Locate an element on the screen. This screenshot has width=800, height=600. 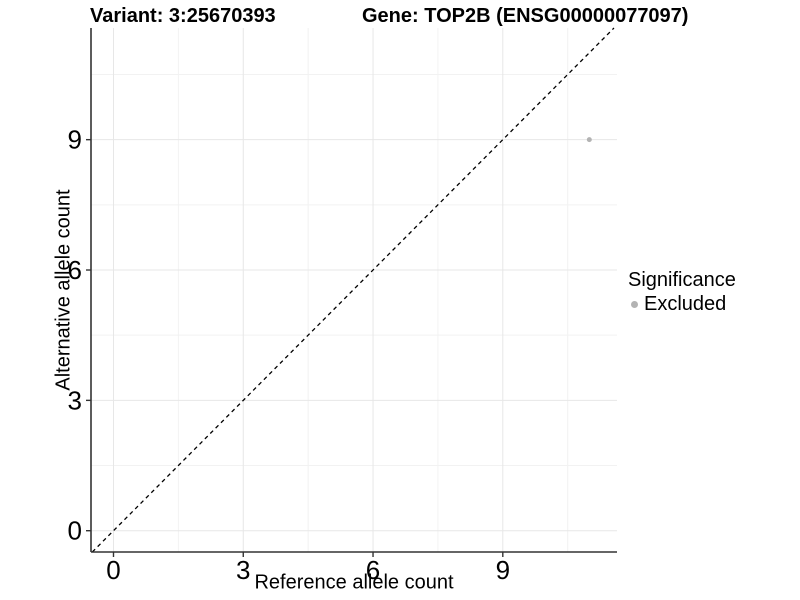
y-axis-title: Alternative allele count is located at coordinates (63, 290).